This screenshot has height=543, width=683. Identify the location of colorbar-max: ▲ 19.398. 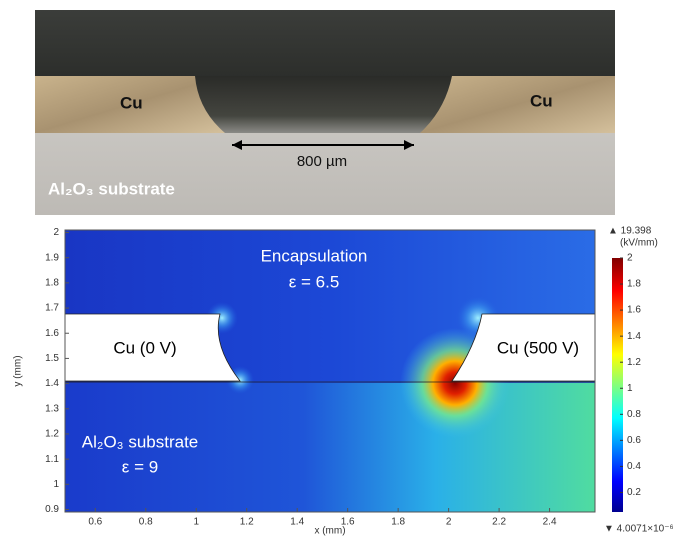
(630, 231).